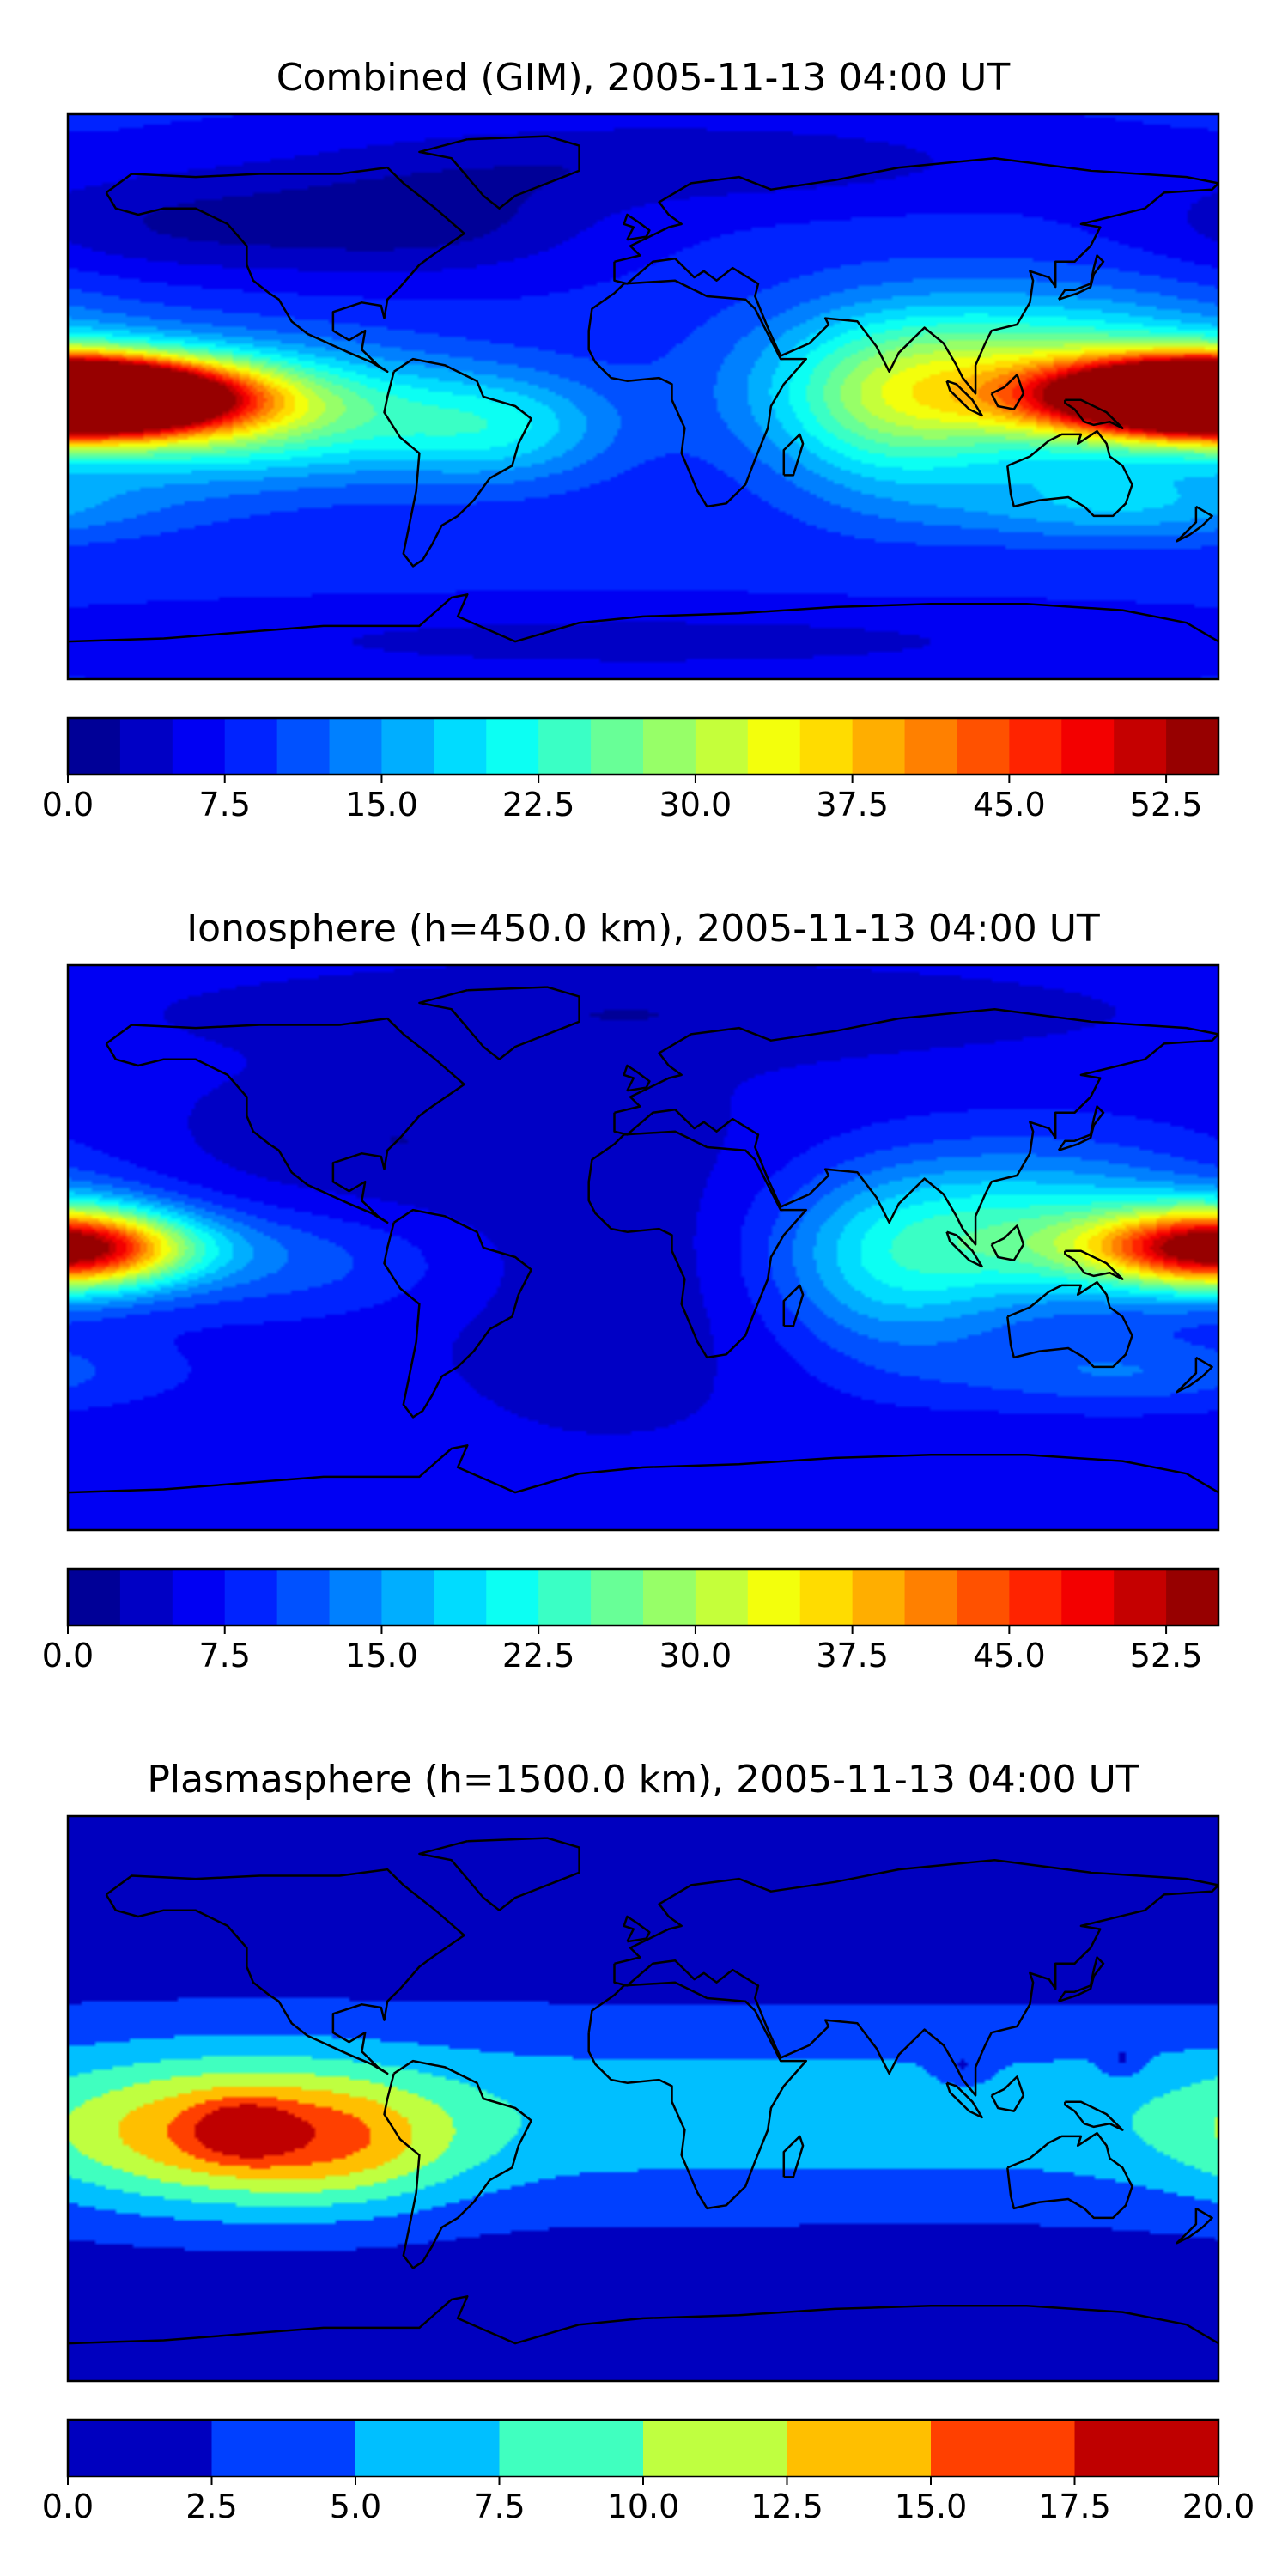 The image size is (1288, 2576). I want to click on colorbar-combined: 0.0 7.5 15.0 22.5 30.0 37.5 45.0 52.5, so click(631, 770).